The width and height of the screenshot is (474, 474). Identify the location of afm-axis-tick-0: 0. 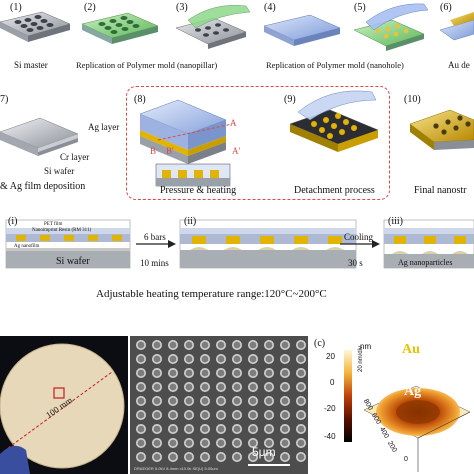
(406, 459).